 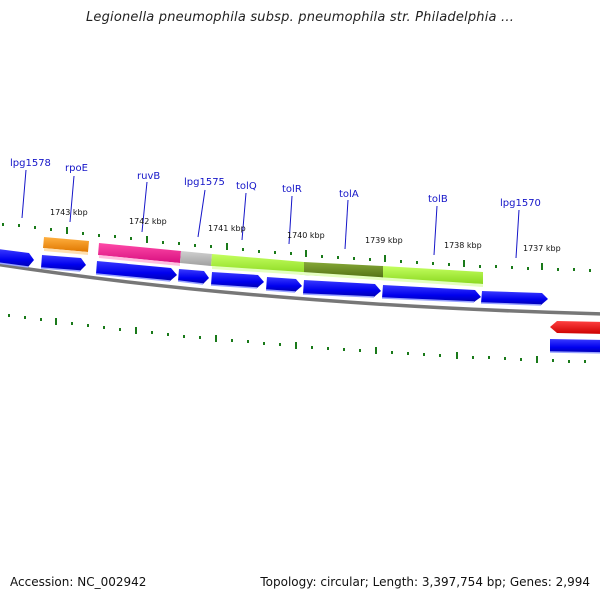 What do you see at coordinates (78, 582) in the screenshot?
I see `accession-text: Accession: NC_002942` at bounding box center [78, 582].